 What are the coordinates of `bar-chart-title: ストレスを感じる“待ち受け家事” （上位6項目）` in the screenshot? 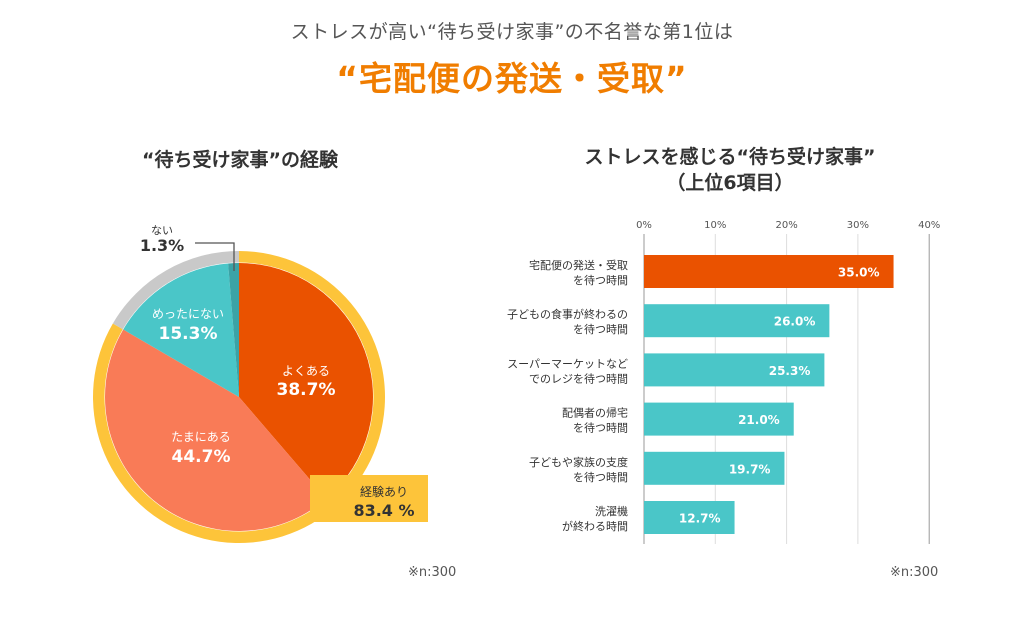 It's located at (730, 170).